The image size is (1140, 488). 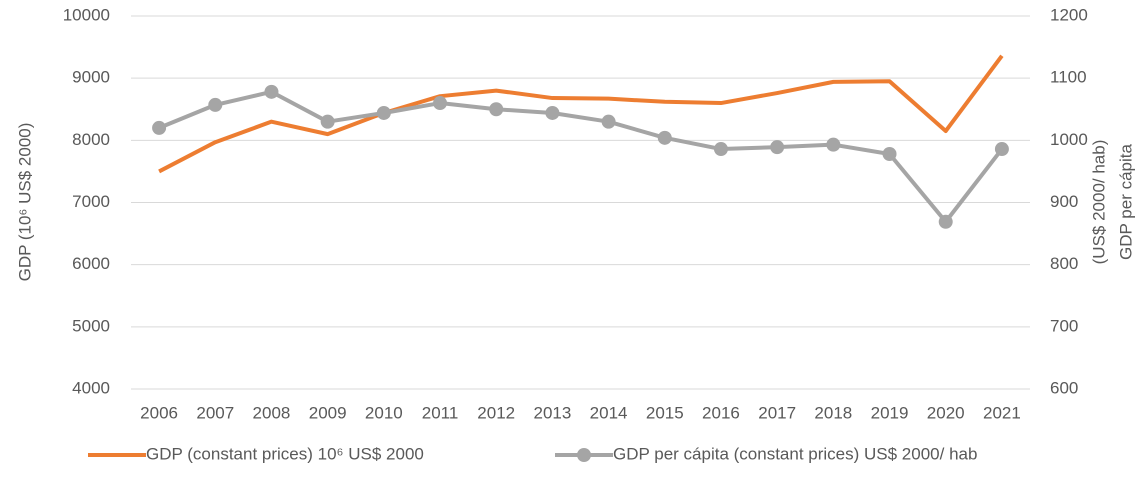 I want to click on y2-tick-label: 1100, so click(x=1068, y=77).